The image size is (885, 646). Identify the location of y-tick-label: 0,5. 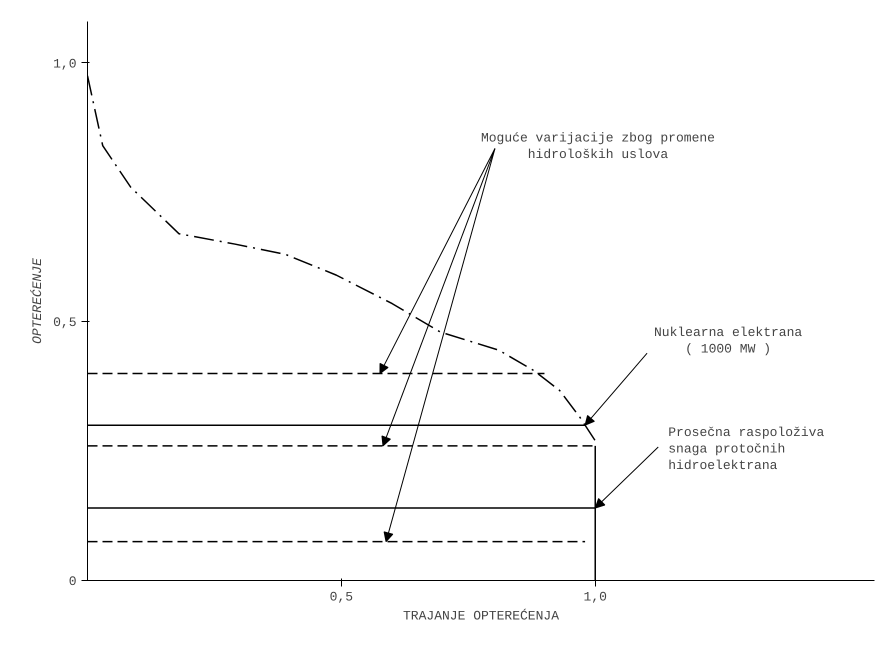
(64, 322).